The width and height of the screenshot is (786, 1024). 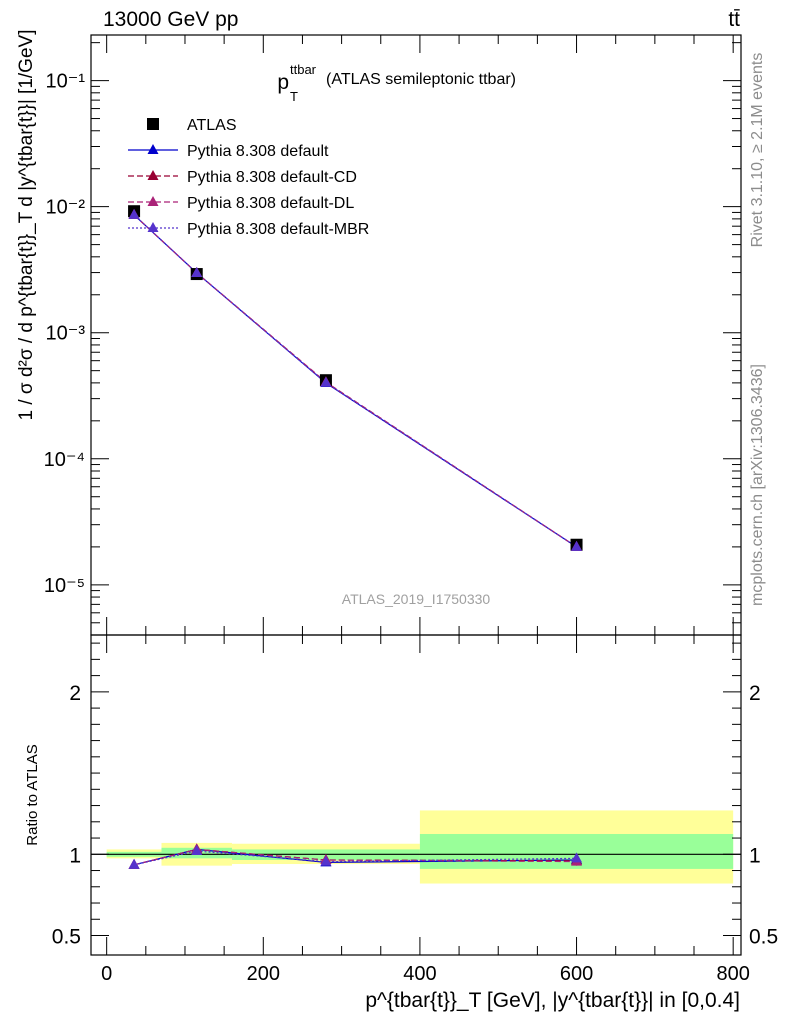 What do you see at coordinates (66, 82) in the screenshot?
I see `main-y-tick-label: 10⁻¹` at bounding box center [66, 82].